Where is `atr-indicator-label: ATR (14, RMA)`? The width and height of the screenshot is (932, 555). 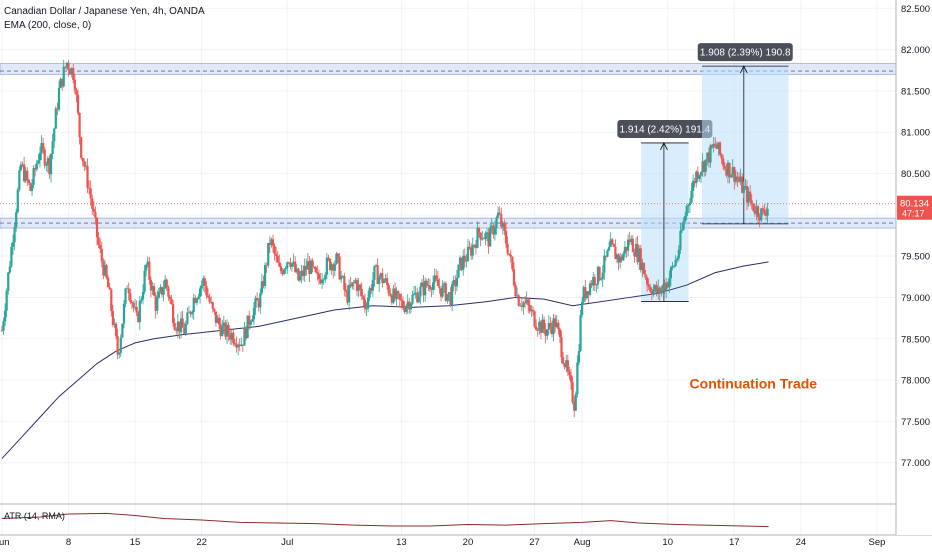
atr-indicator-label: ATR (14, RMA) is located at coordinates (34, 516).